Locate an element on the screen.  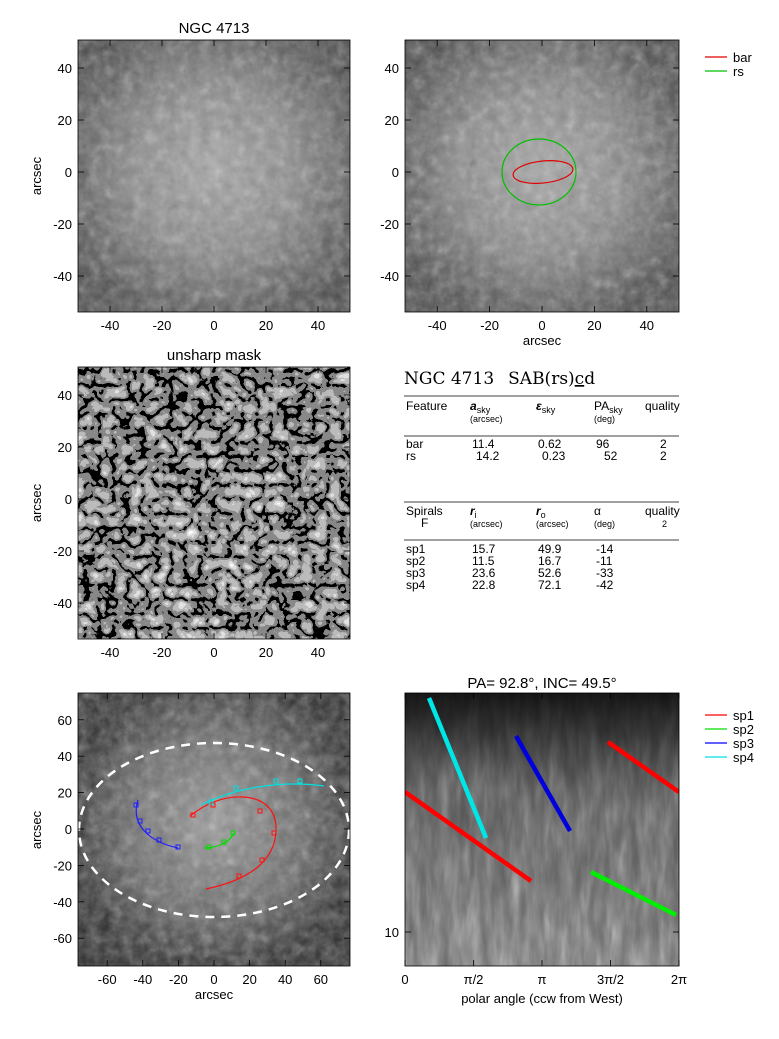
panel-spiral-overlay-xtick-label: -60 is located at coordinates (107, 979).